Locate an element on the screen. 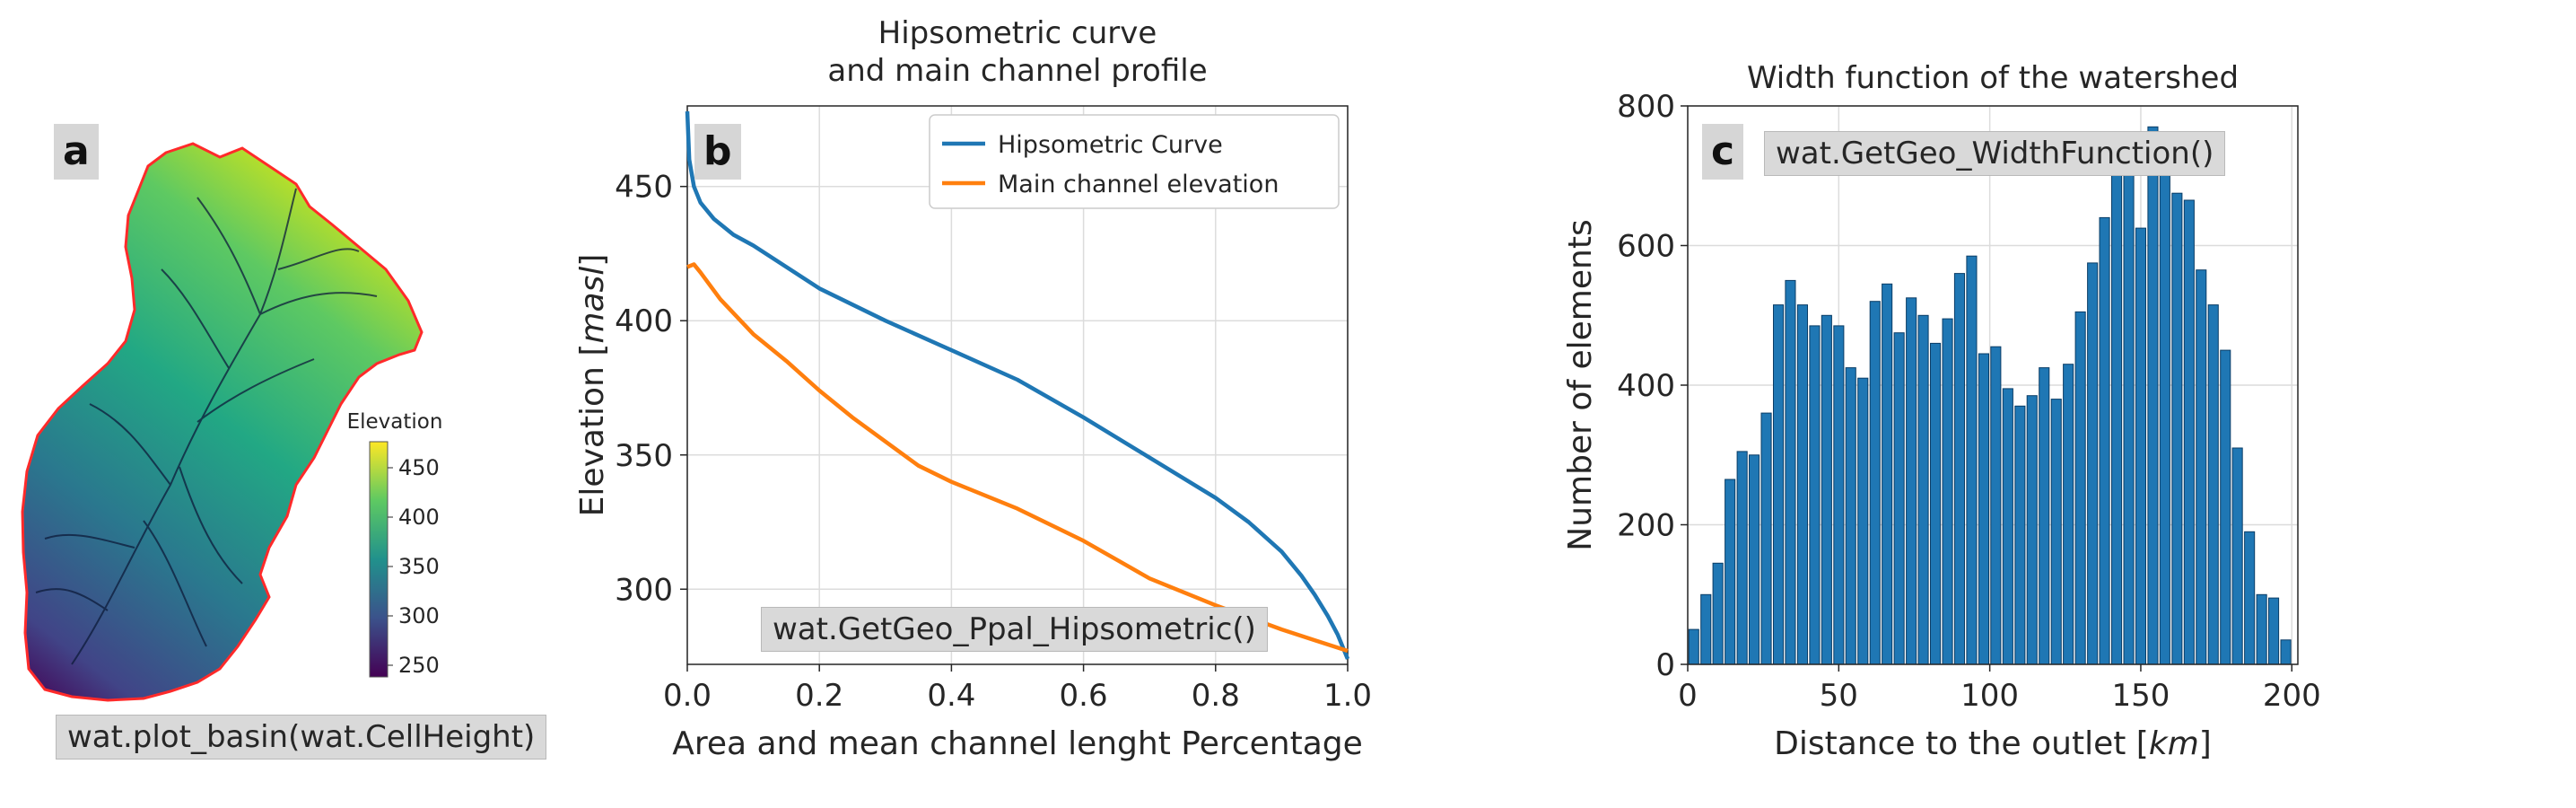 The width and height of the screenshot is (2576, 808). x-tick-label: 0 is located at coordinates (1688, 696).